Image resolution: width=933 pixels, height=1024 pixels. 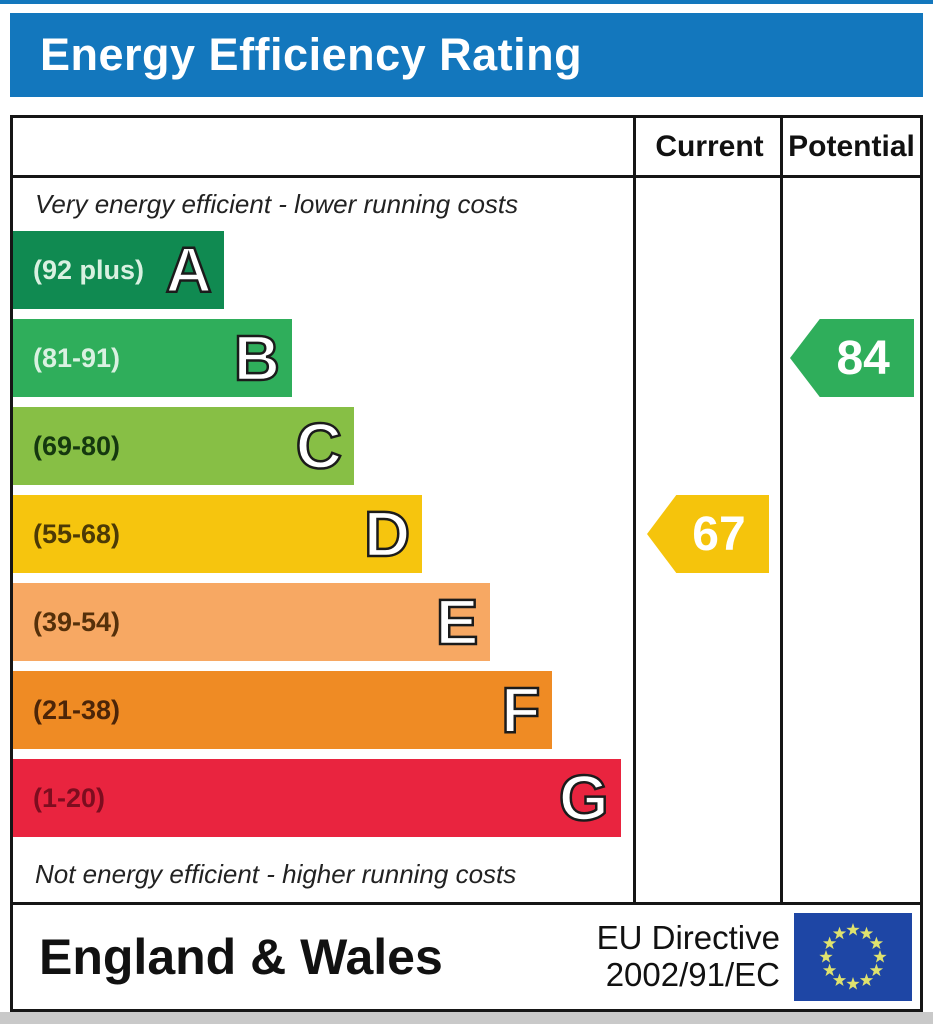 What do you see at coordinates (851, 146) in the screenshot?
I see `potential-column-header: Potential` at bounding box center [851, 146].